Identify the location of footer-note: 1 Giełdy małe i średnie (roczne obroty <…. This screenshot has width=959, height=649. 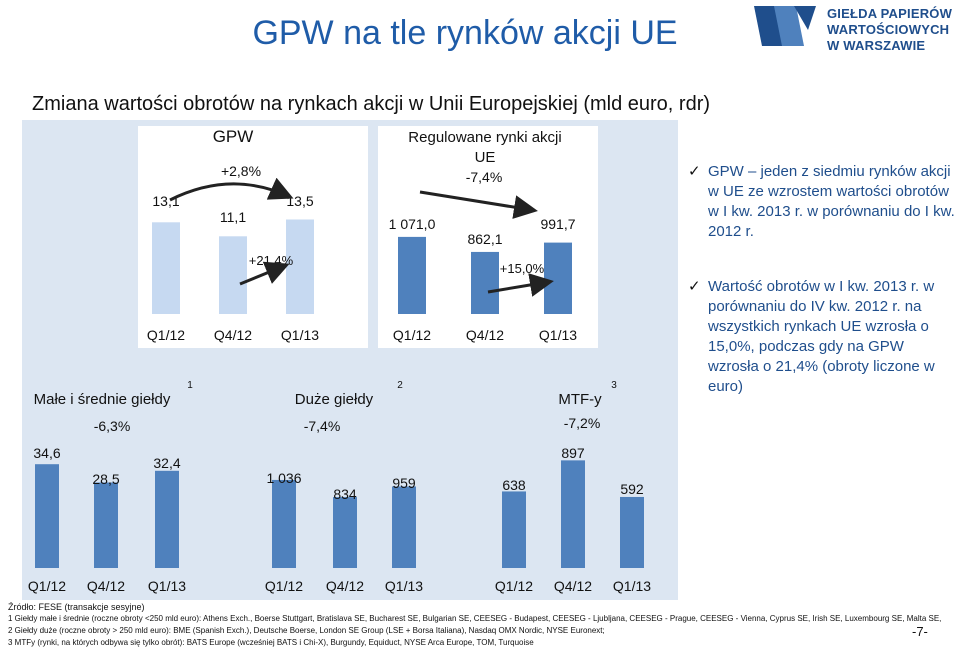
(475, 618).